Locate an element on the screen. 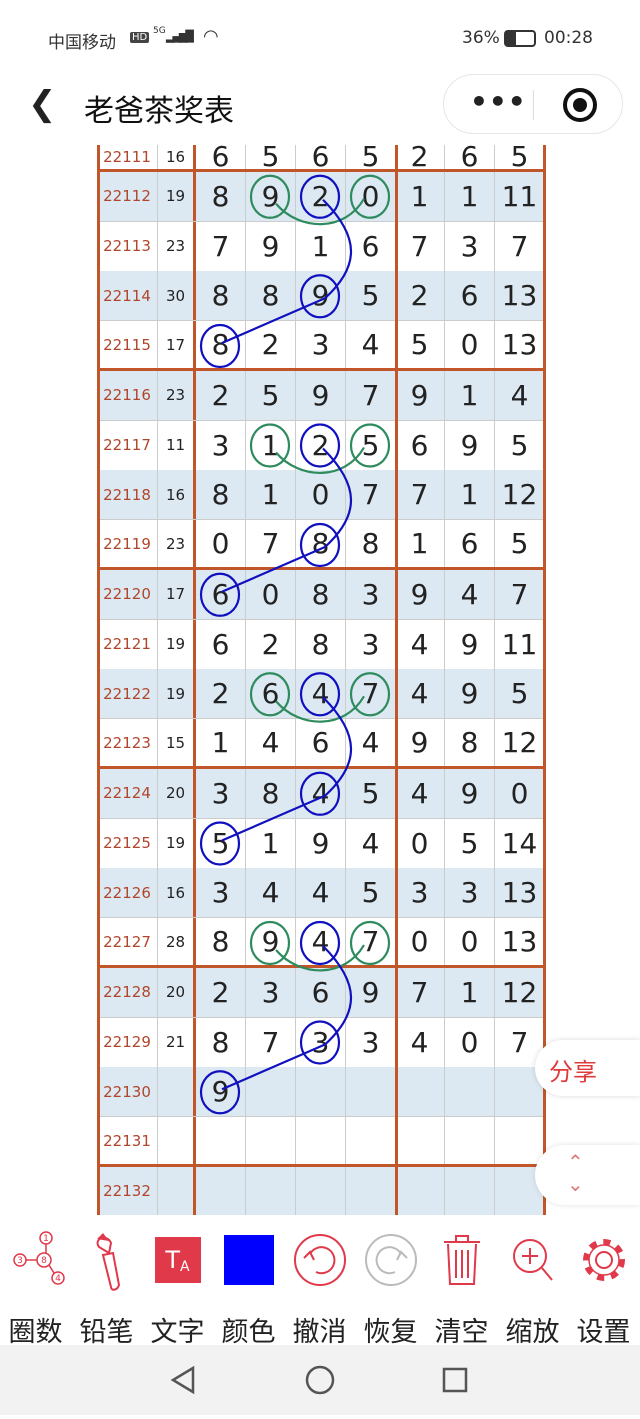  digit-cell: 5 is located at coordinates (221, 843).